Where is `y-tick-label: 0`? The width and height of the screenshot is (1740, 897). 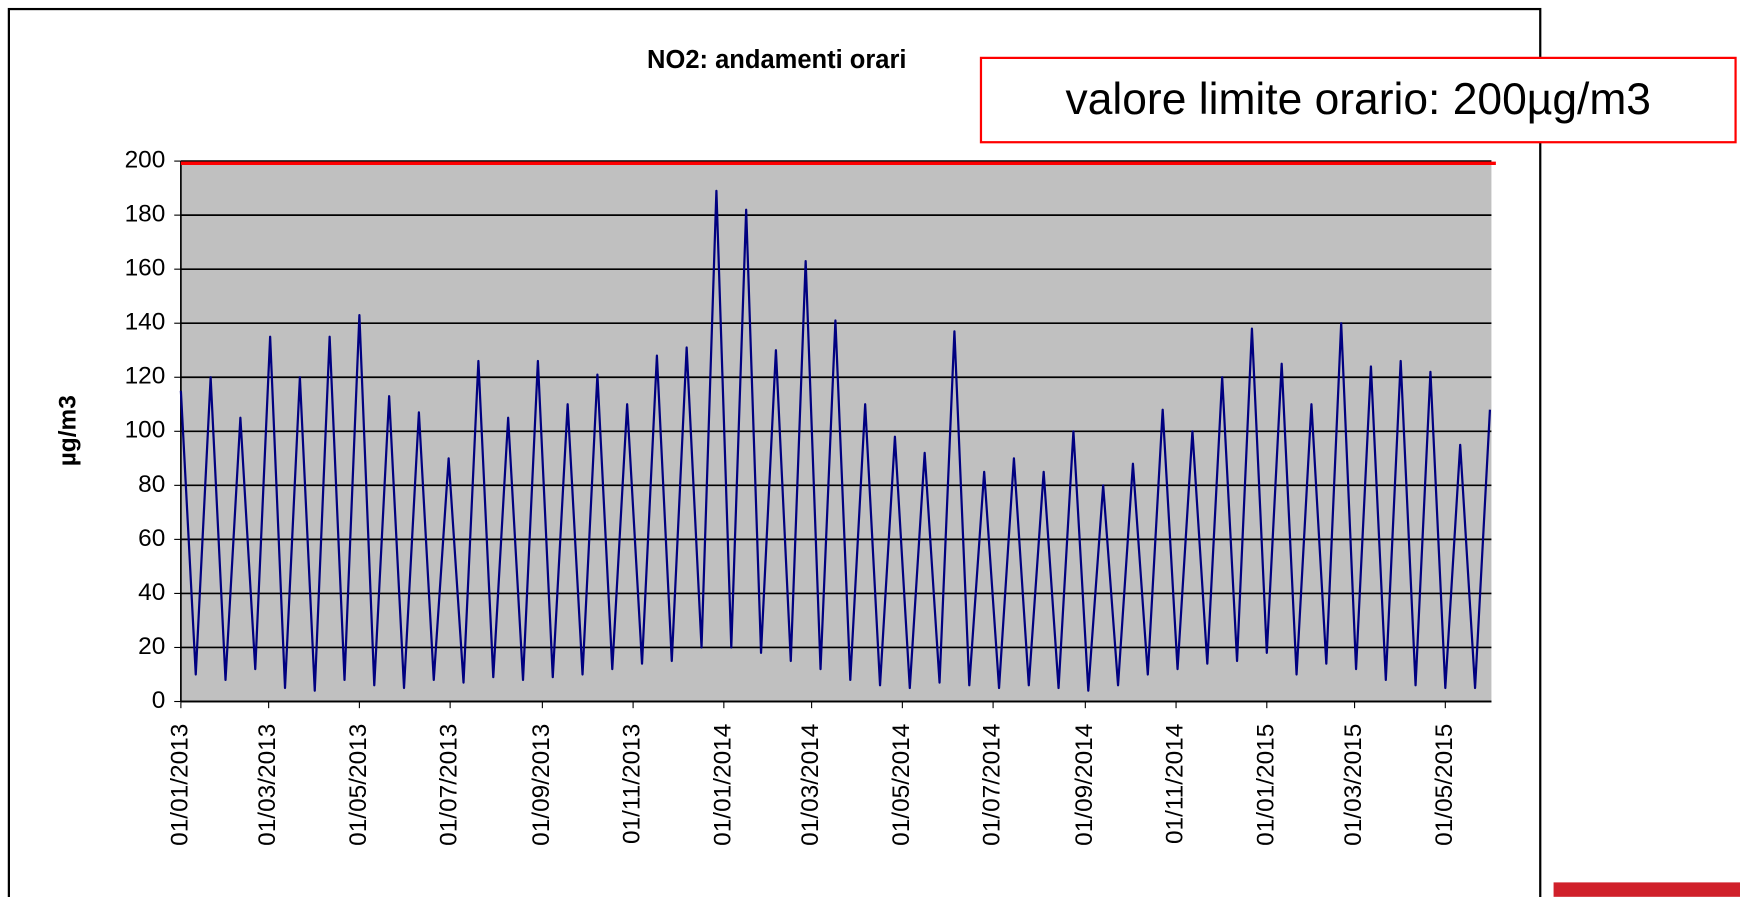 y-tick-label: 0 is located at coordinates (159, 700).